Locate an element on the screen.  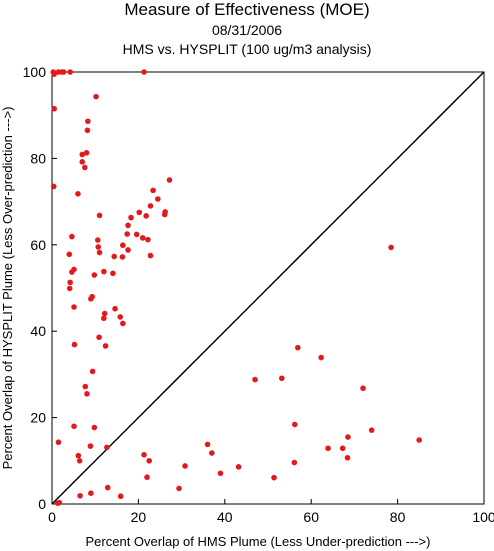
x-tick-label: 80 is located at coordinates (398, 517).